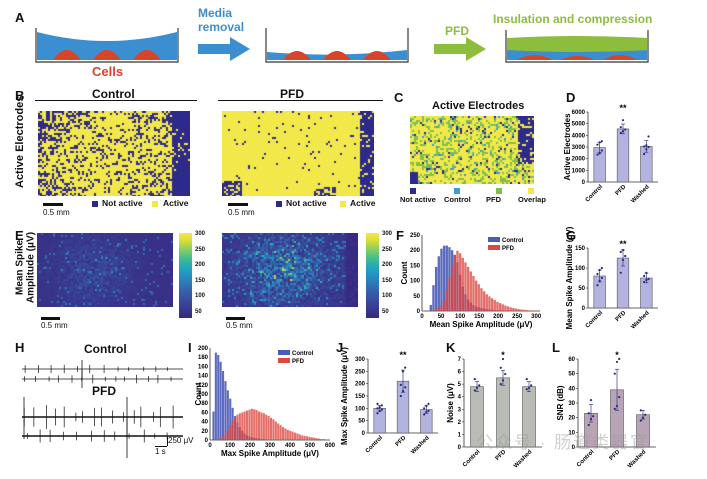 This screenshot has height=479, width=707. Describe the element at coordinates (104, 391) in the screenshot. I see `traces-pfd-title: PFD` at that location.